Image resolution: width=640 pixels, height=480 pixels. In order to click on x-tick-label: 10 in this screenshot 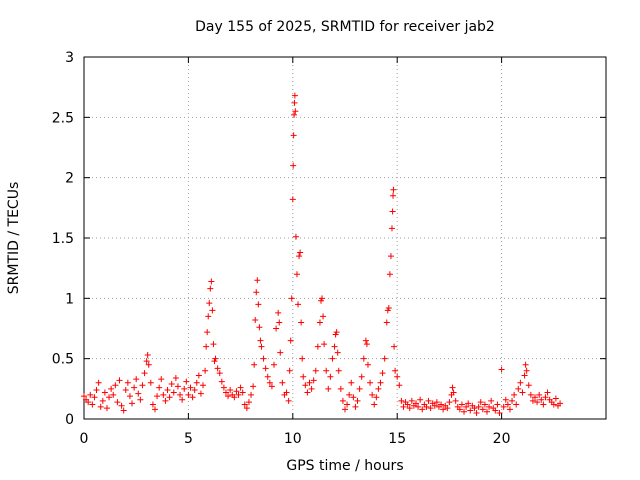, I will do `click(293, 439)`.